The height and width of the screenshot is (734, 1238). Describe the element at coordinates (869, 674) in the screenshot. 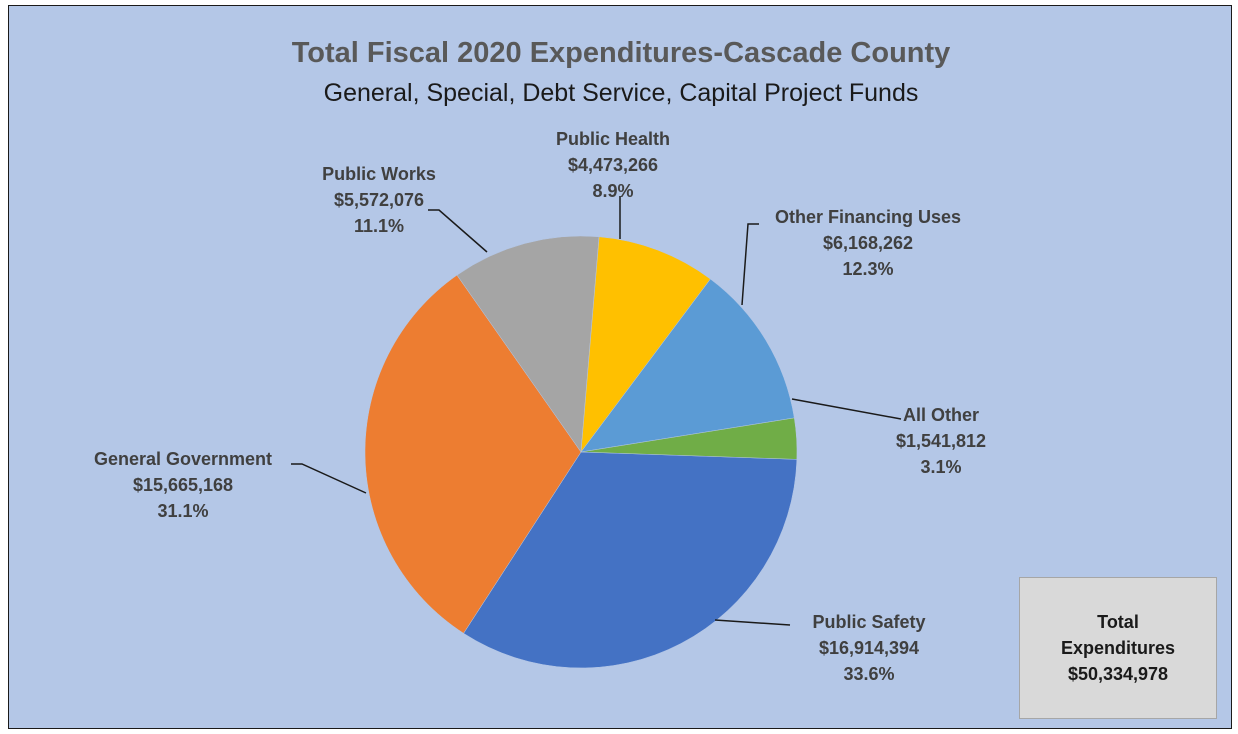

I see `slice-label-percent: 33.6%` at that location.